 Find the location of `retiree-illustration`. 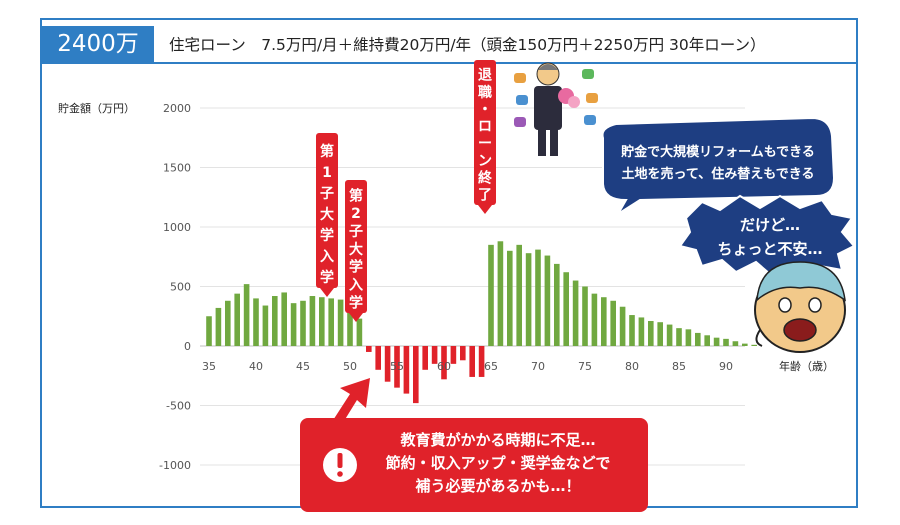

retiree-illustration is located at coordinates (556, 109).